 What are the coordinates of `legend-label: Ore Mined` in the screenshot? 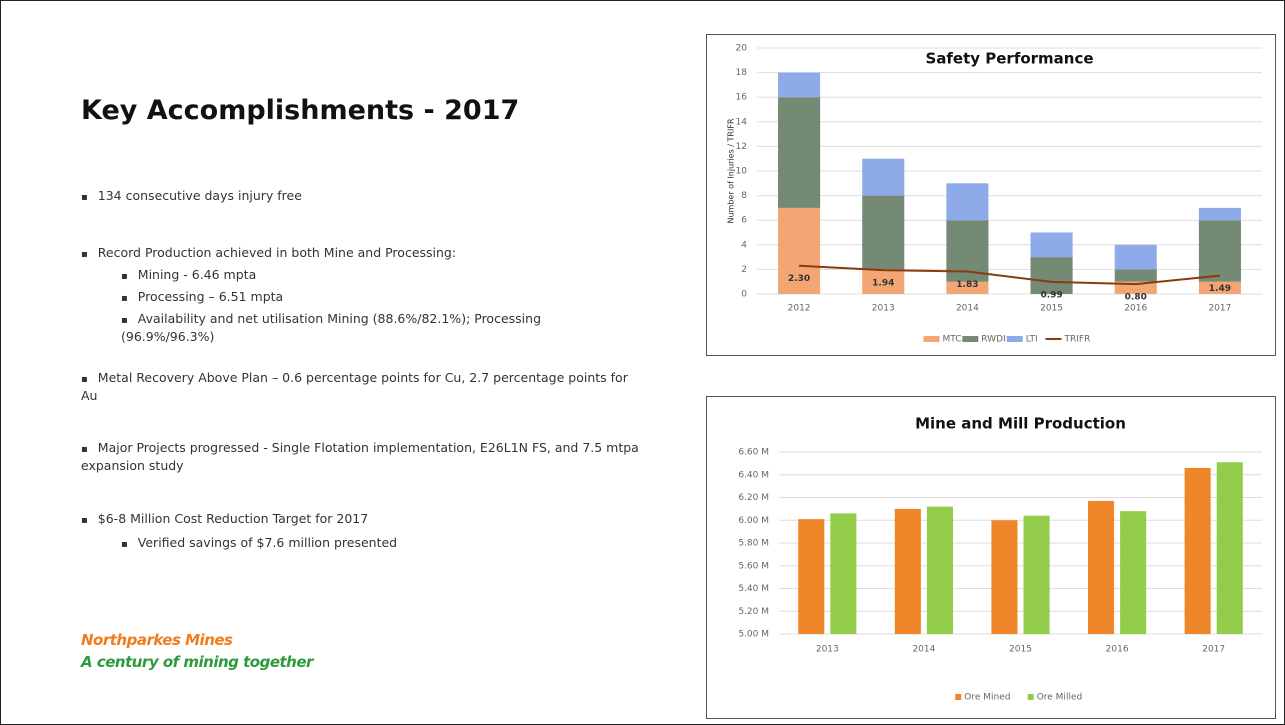 It's located at (987, 698).